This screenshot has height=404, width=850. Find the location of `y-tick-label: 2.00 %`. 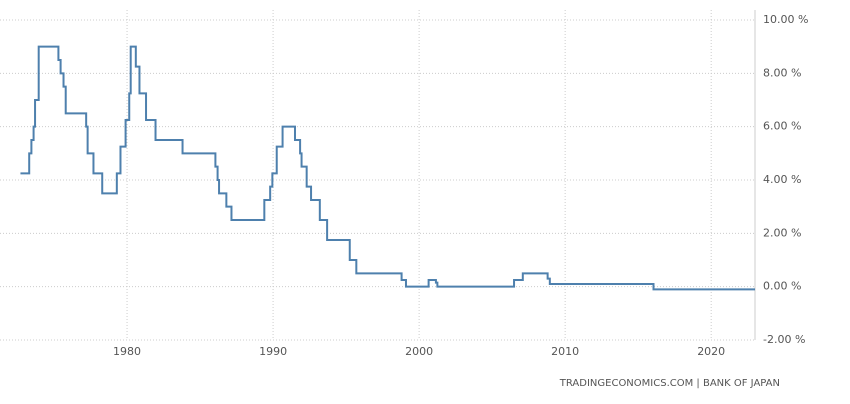

y-tick-label: 2.00 % is located at coordinates (782, 232).